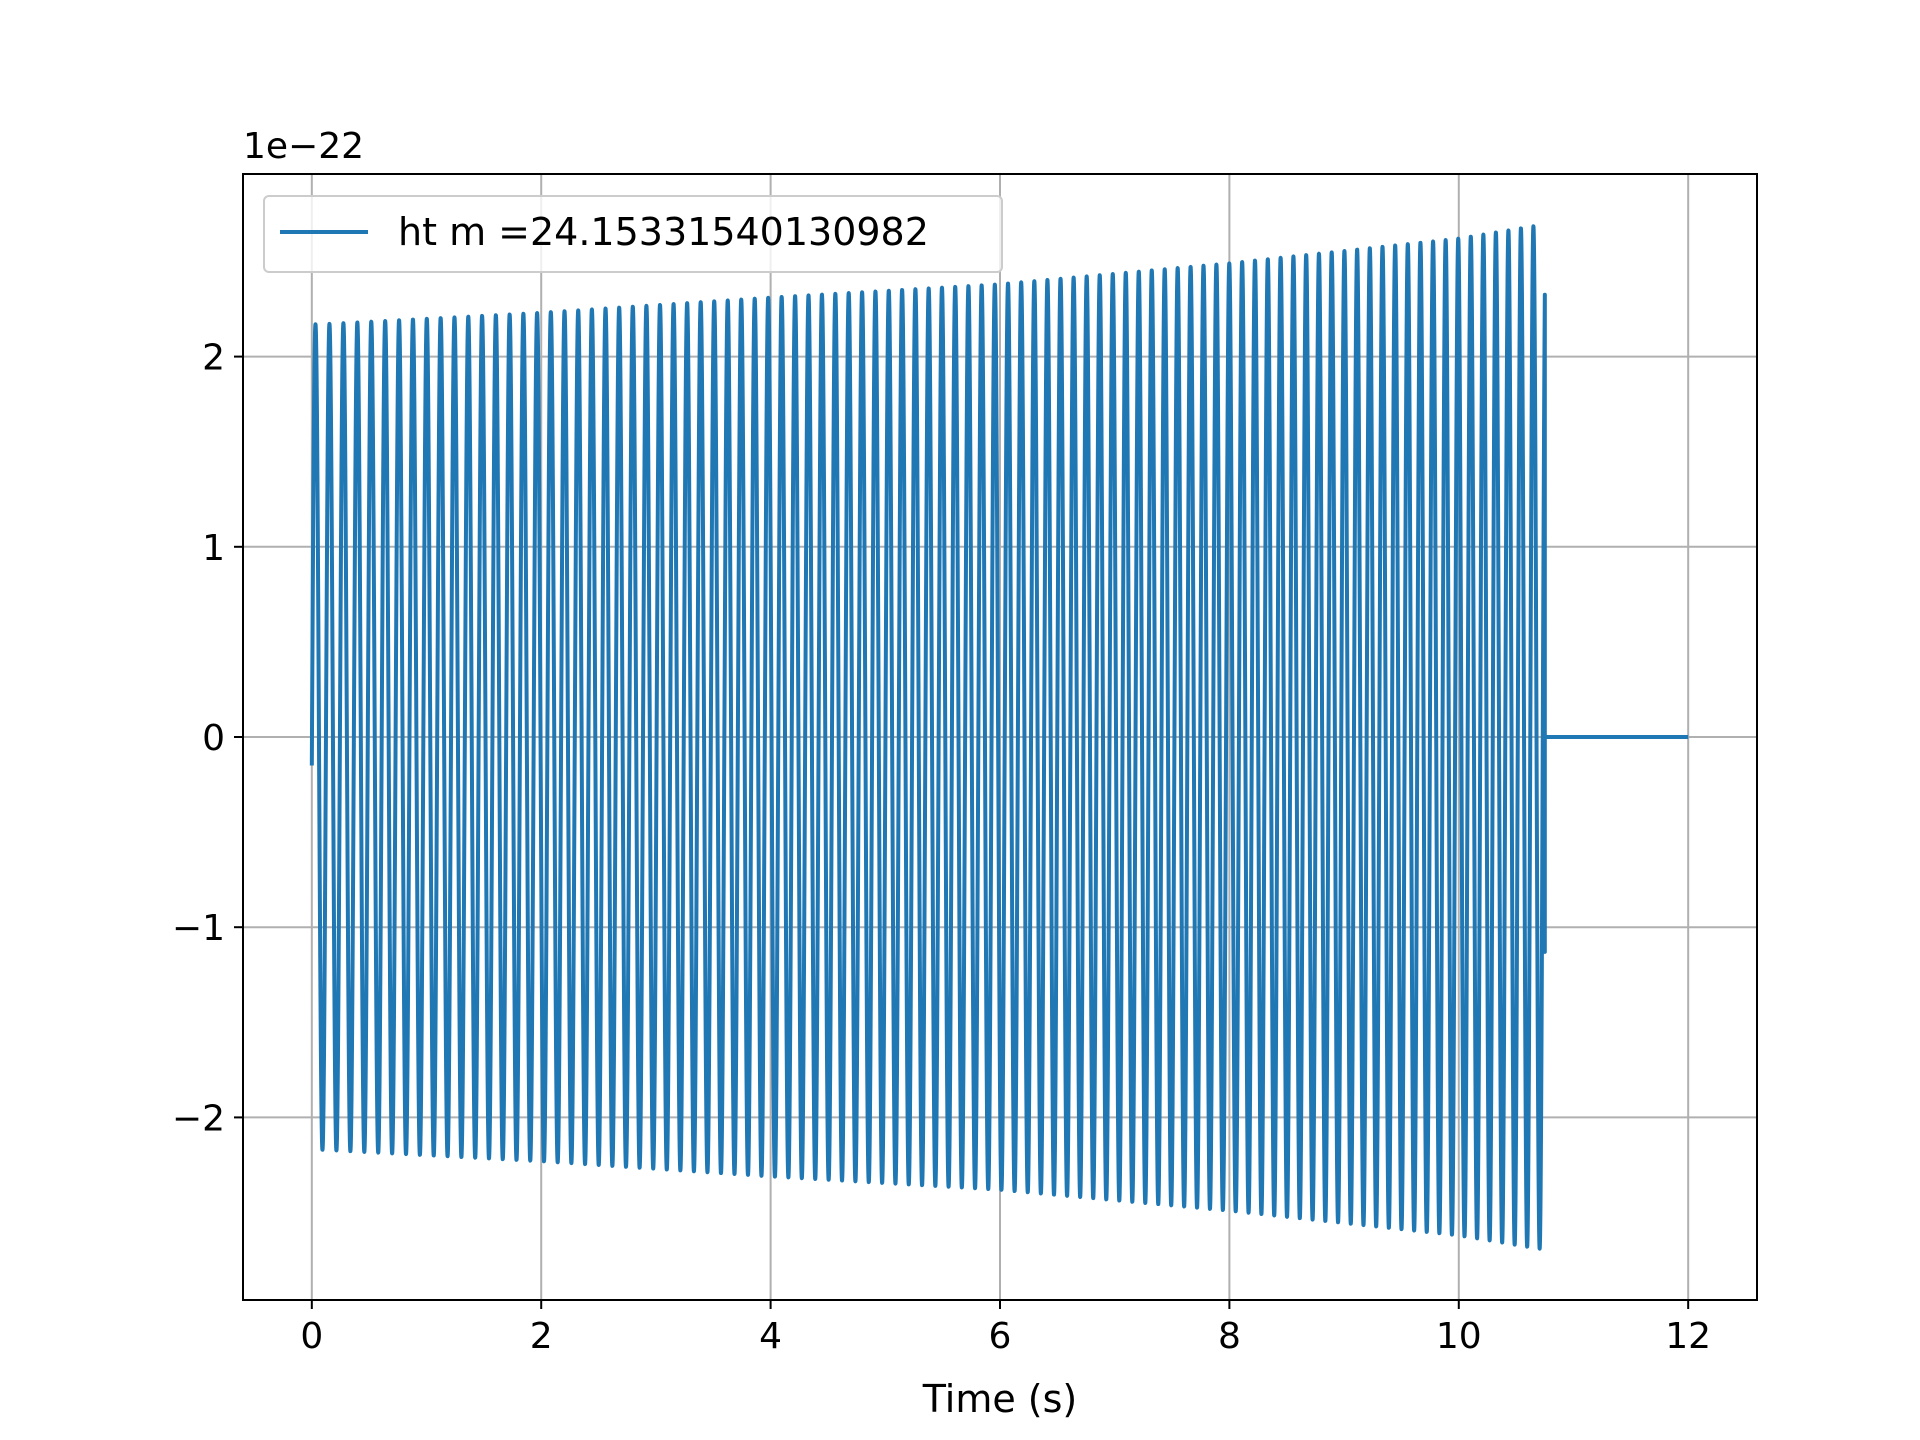  What do you see at coordinates (1688, 1336) in the screenshot?
I see `x-tick-label: 12` at bounding box center [1688, 1336].